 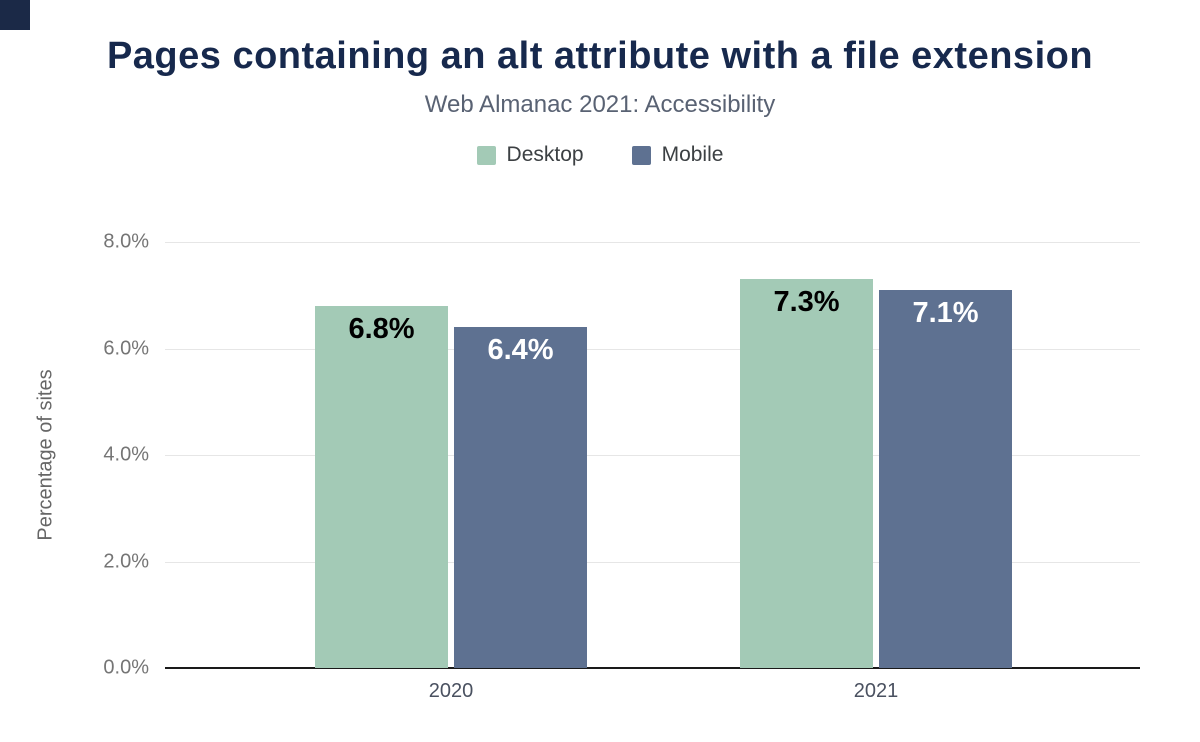 What do you see at coordinates (126, 667) in the screenshot?
I see `y-tick-label: 0.0%` at bounding box center [126, 667].